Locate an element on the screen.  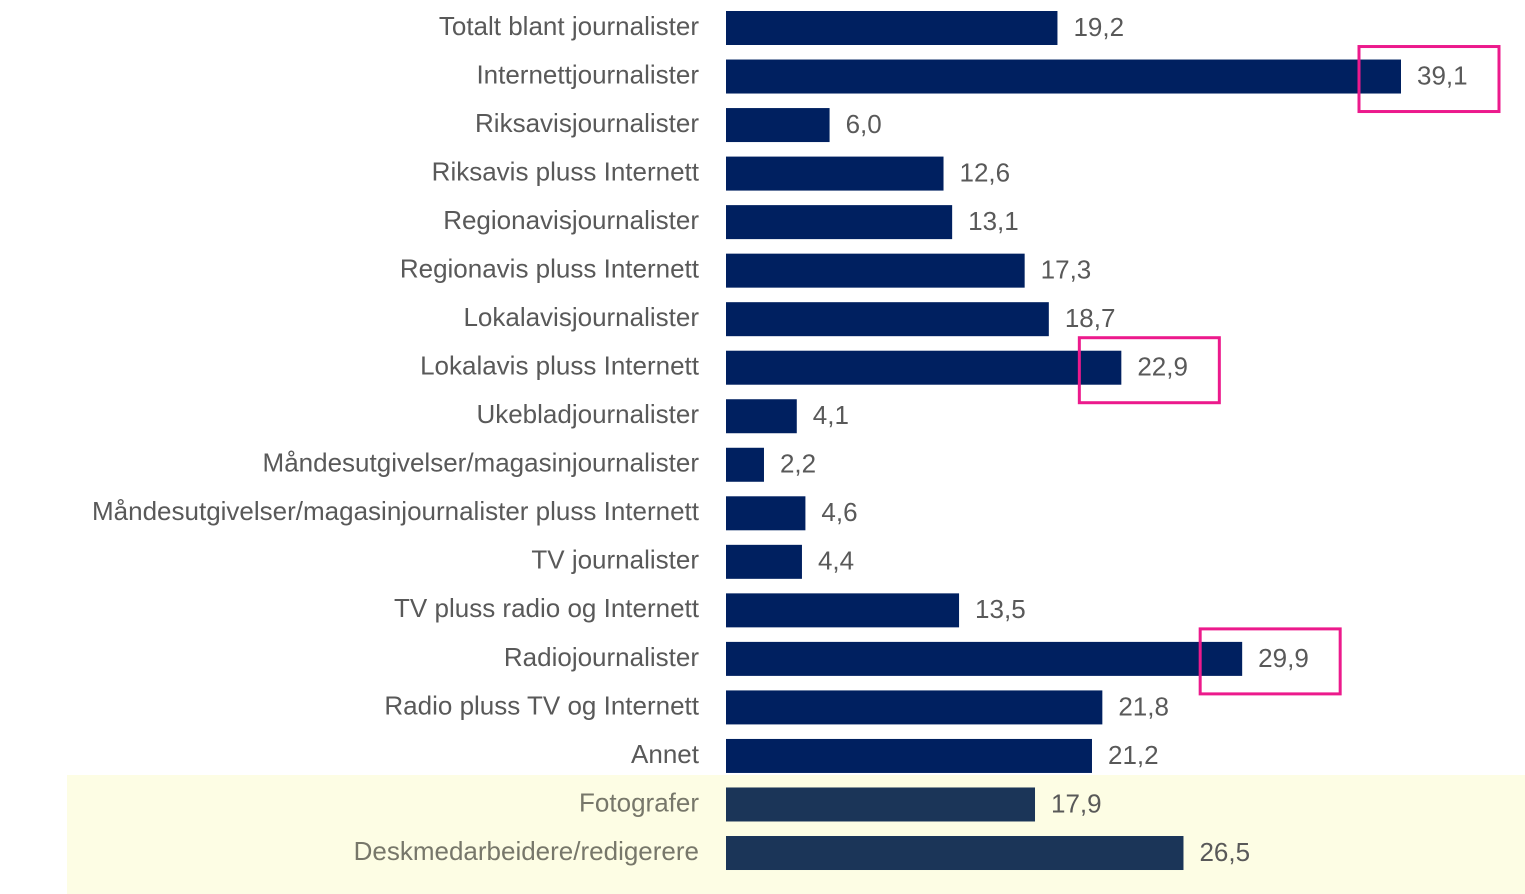
value-label: 18,7 is located at coordinates (1090, 318).